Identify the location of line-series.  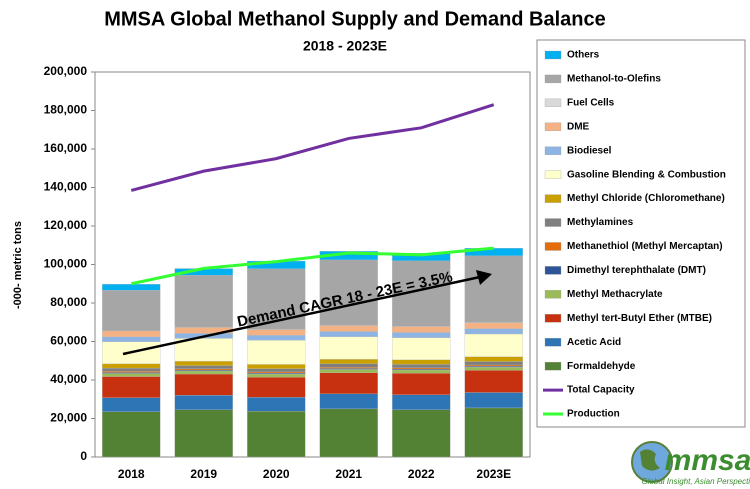
(312, 266).